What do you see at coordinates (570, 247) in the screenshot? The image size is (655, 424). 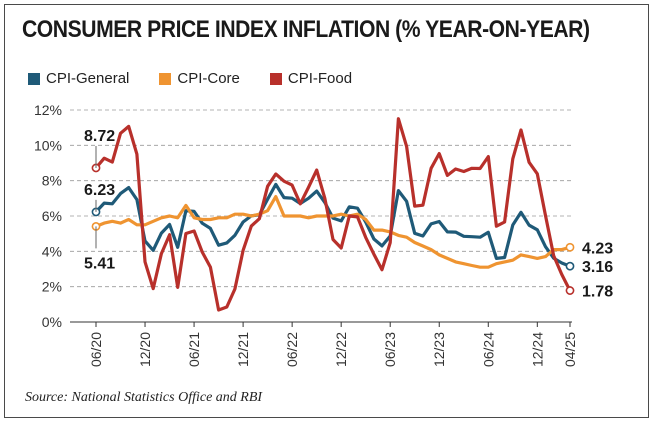 I see `end-marker-cpi-core` at bounding box center [570, 247].